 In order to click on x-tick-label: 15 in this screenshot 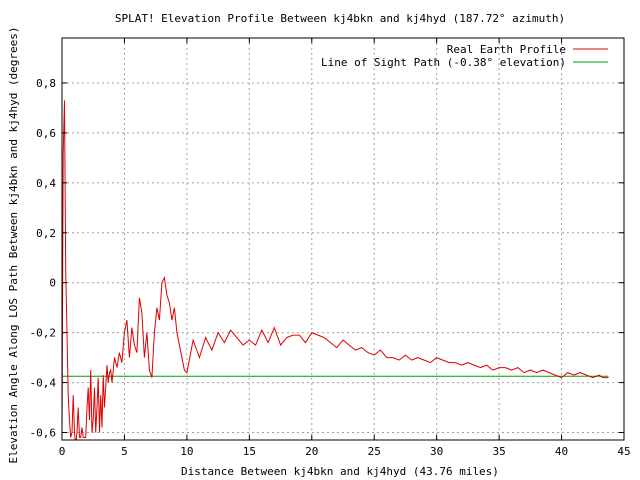, I will do `click(249, 451)`.